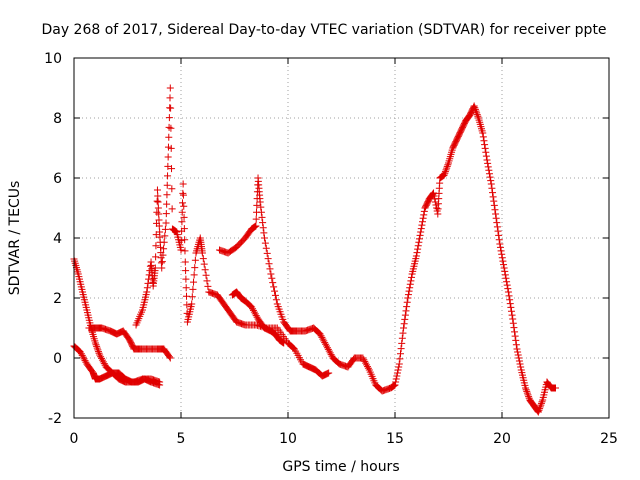 The height and width of the screenshot is (480, 640). What do you see at coordinates (340, 467) in the screenshot?
I see `x-axis-title: GPS time / hours` at bounding box center [340, 467].